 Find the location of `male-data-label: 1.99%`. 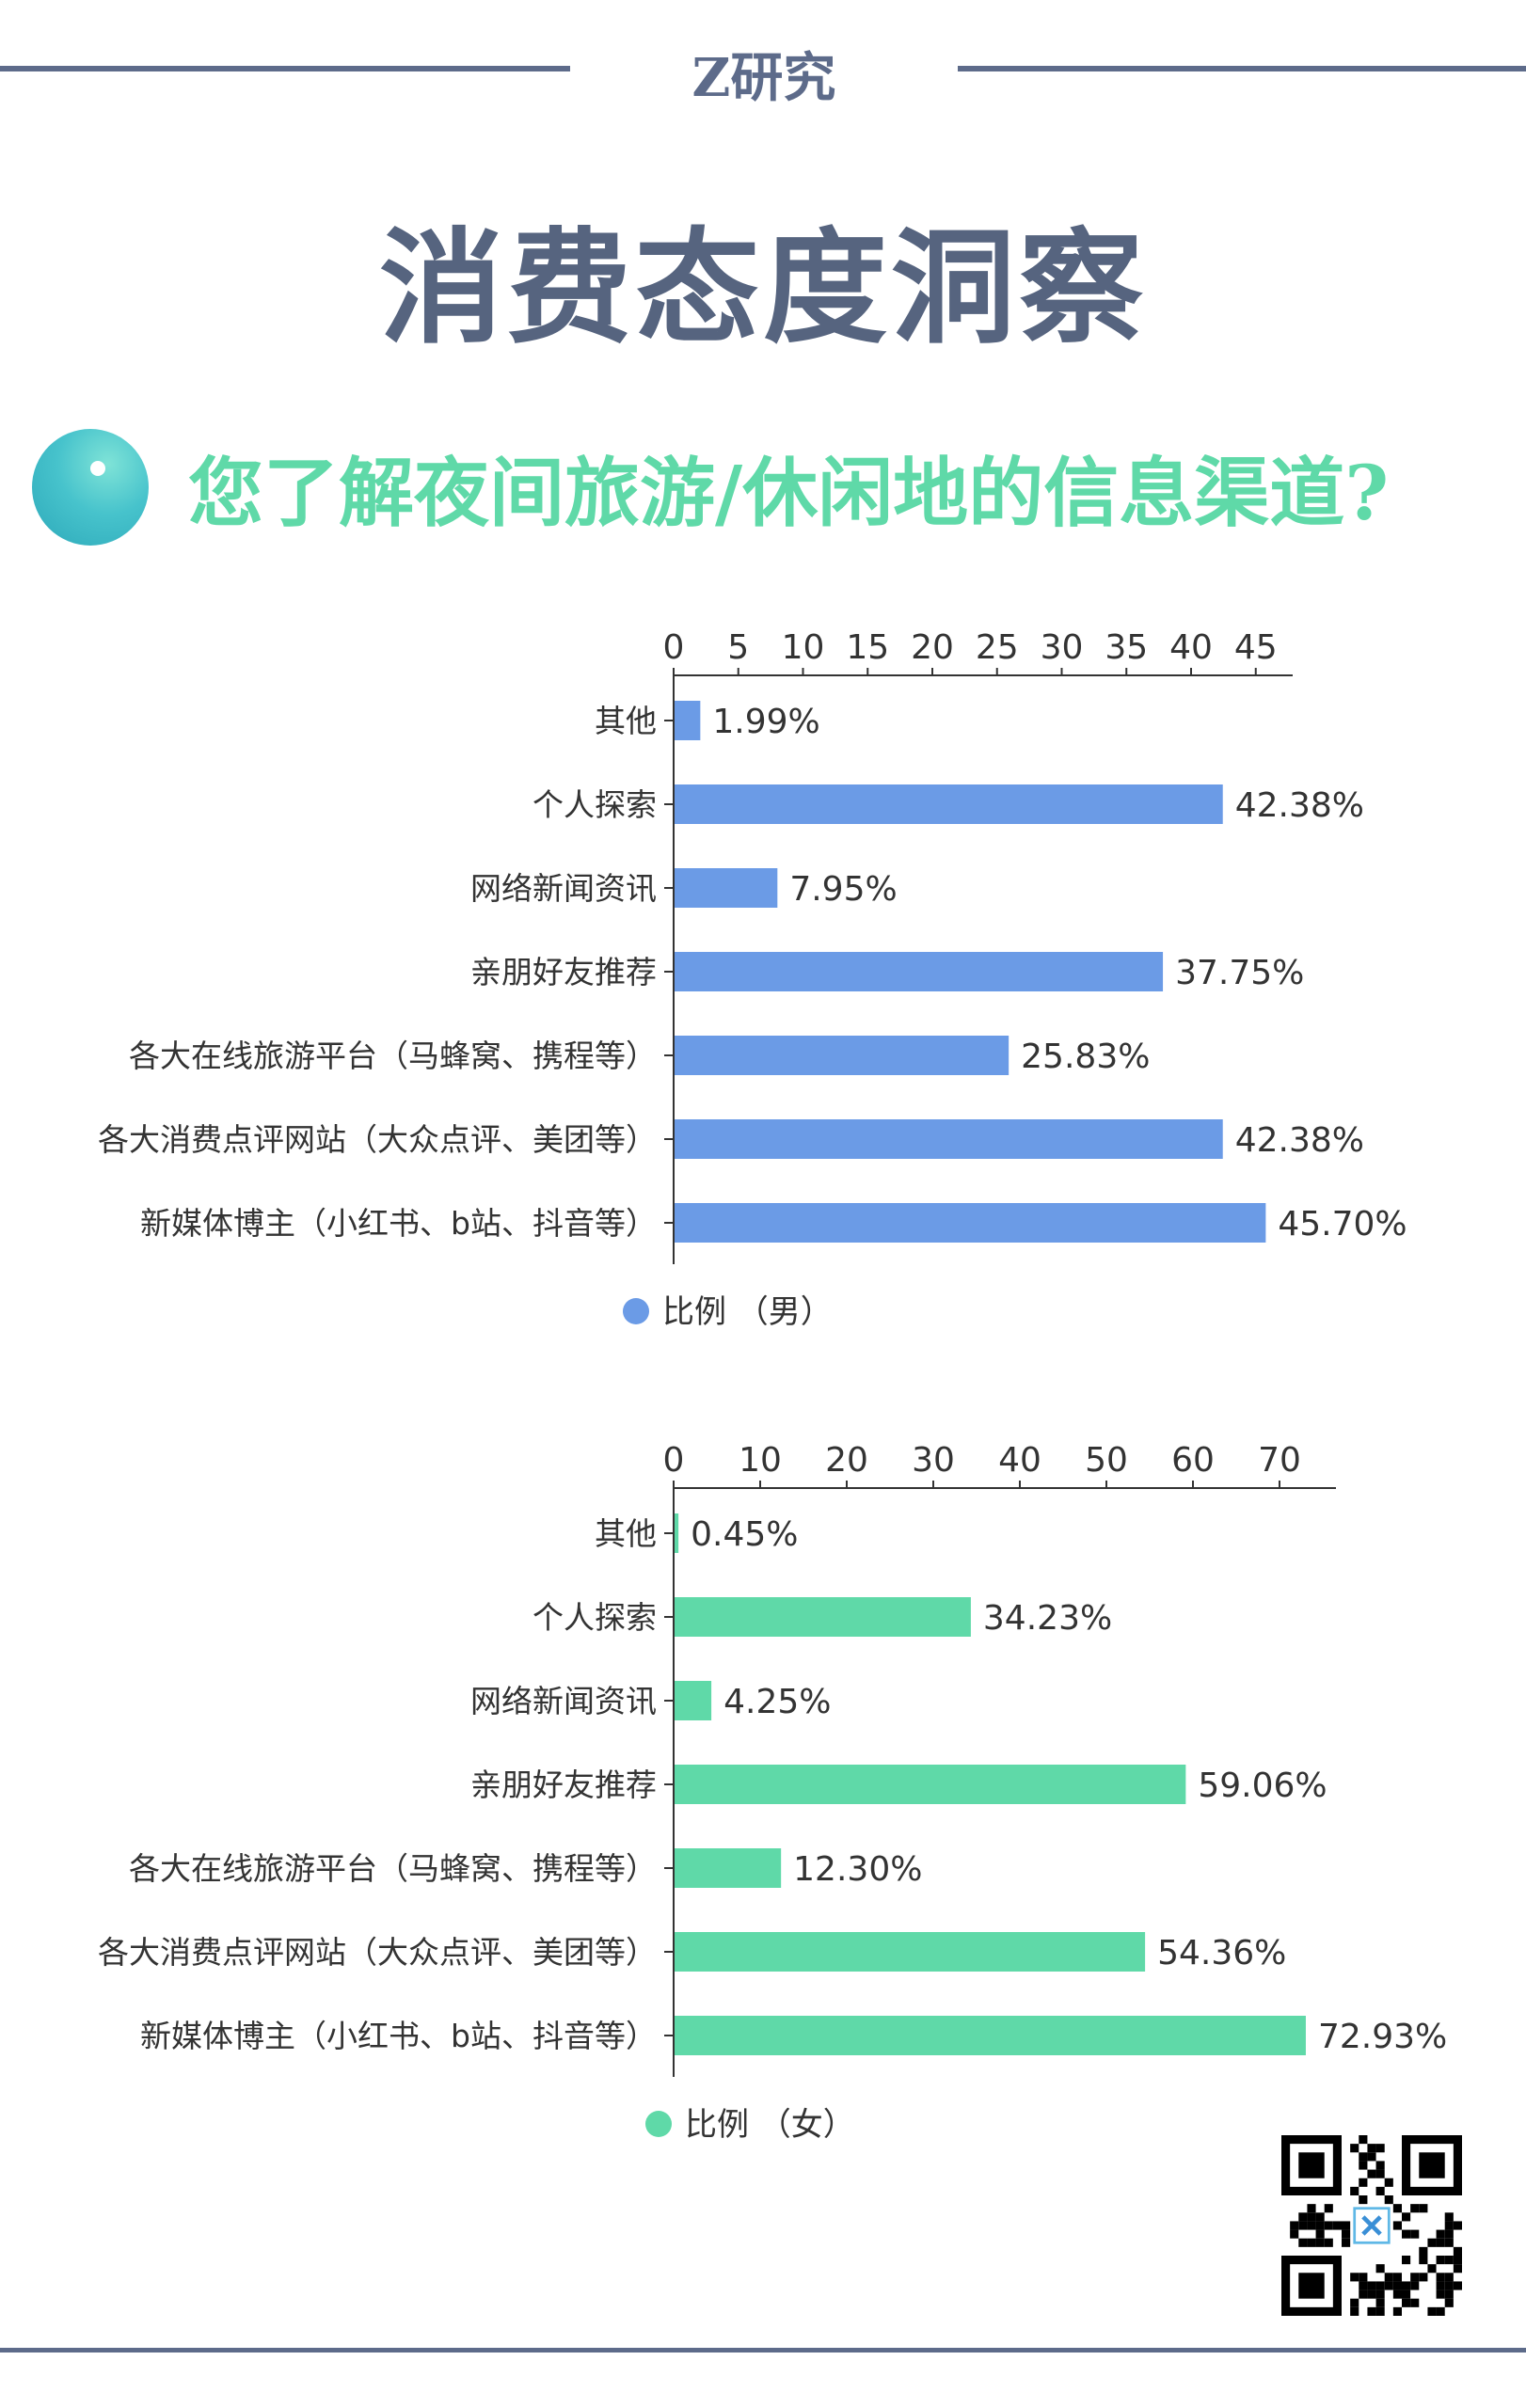

male-data-label: 1.99% is located at coordinates (765, 722).